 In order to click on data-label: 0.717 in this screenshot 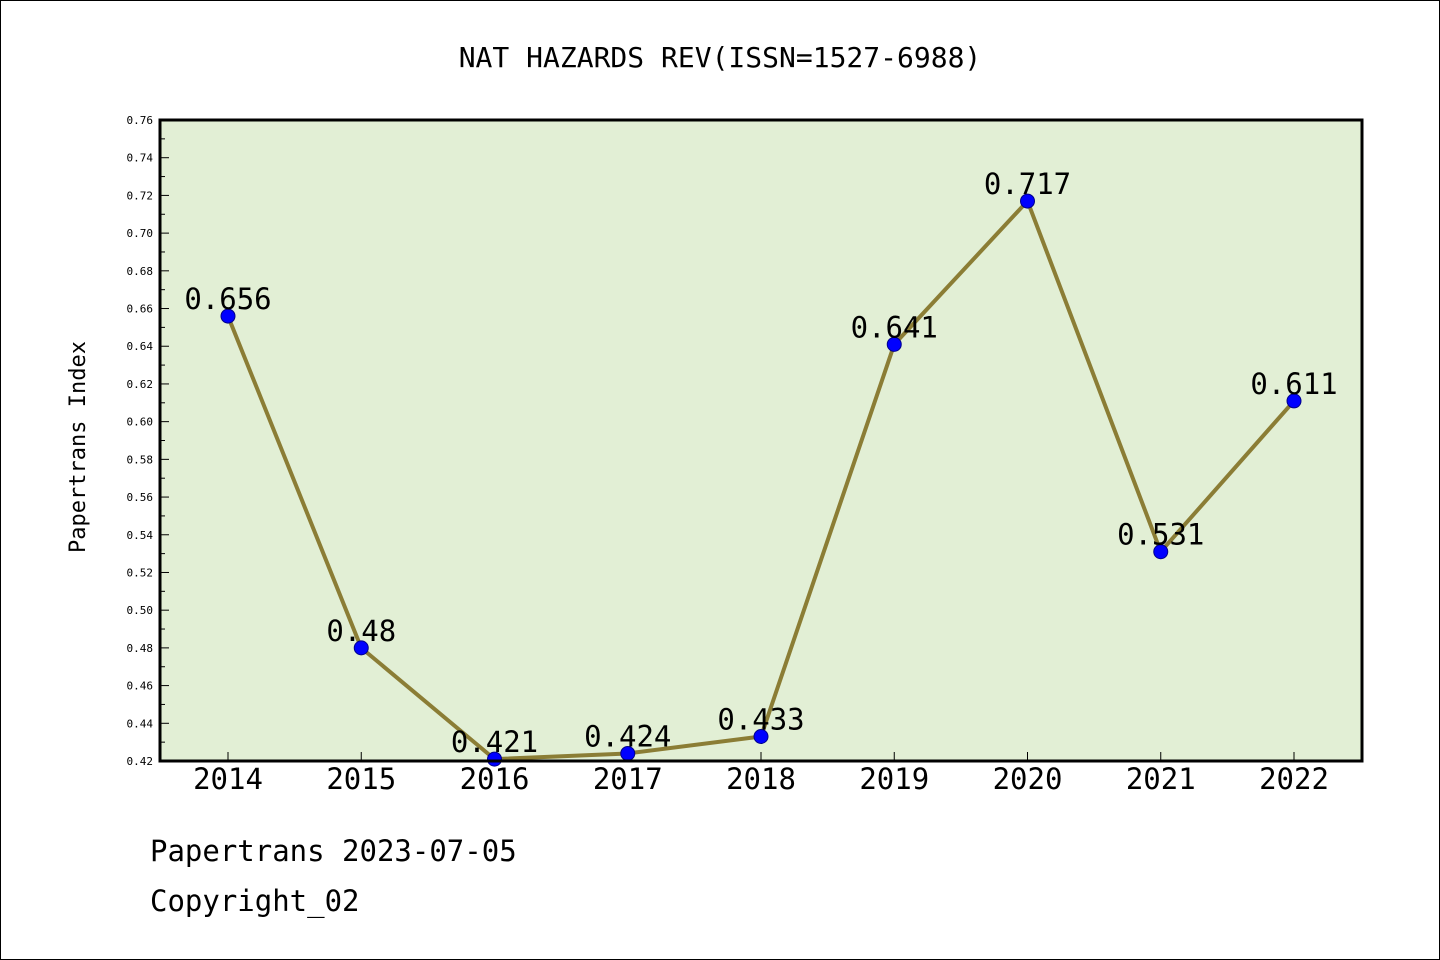, I will do `click(1027, 184)`.